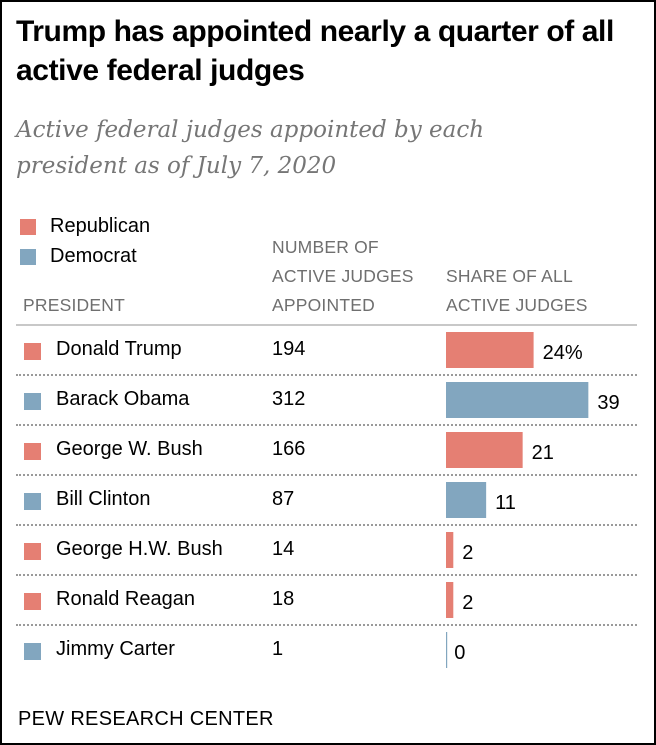  I want to click on column-header-share-line: SHARE OF ALL, so click(509, 276).